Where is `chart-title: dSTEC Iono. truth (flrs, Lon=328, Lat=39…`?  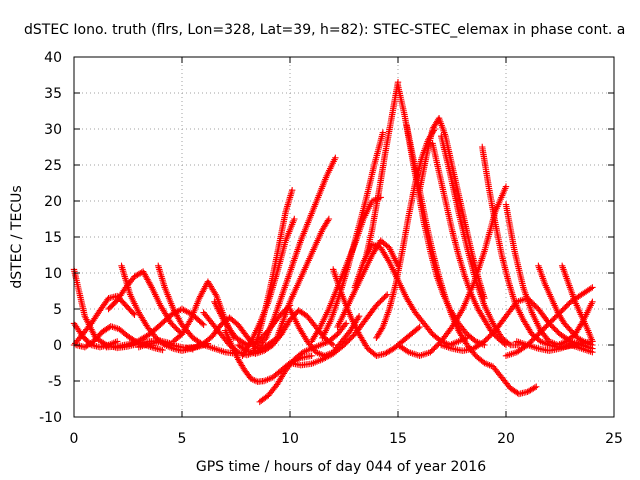 chart-title: dSTEC Iono. truth (flrs, Lon=328, Lat=39… is located at coordinates (324, 30).